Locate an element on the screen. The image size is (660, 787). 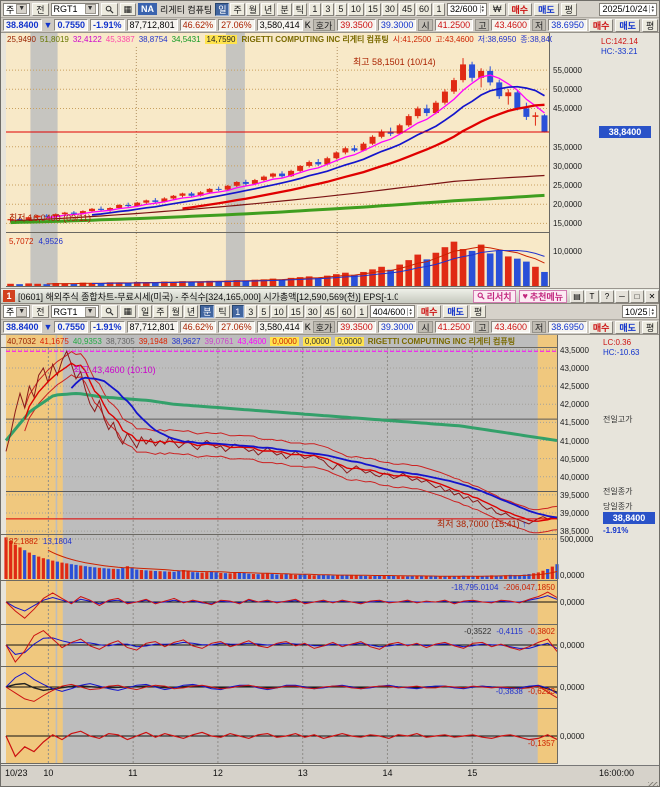
titlebar-tool-button-0: ▤ is located at coordinates (577, 296).